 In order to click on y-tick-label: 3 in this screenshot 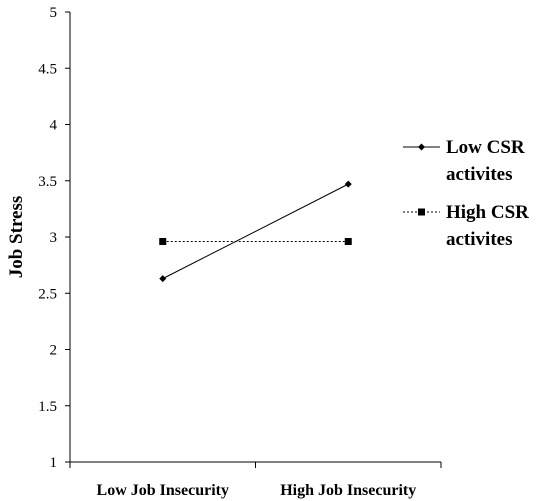, I will do `click(54, 238)`.